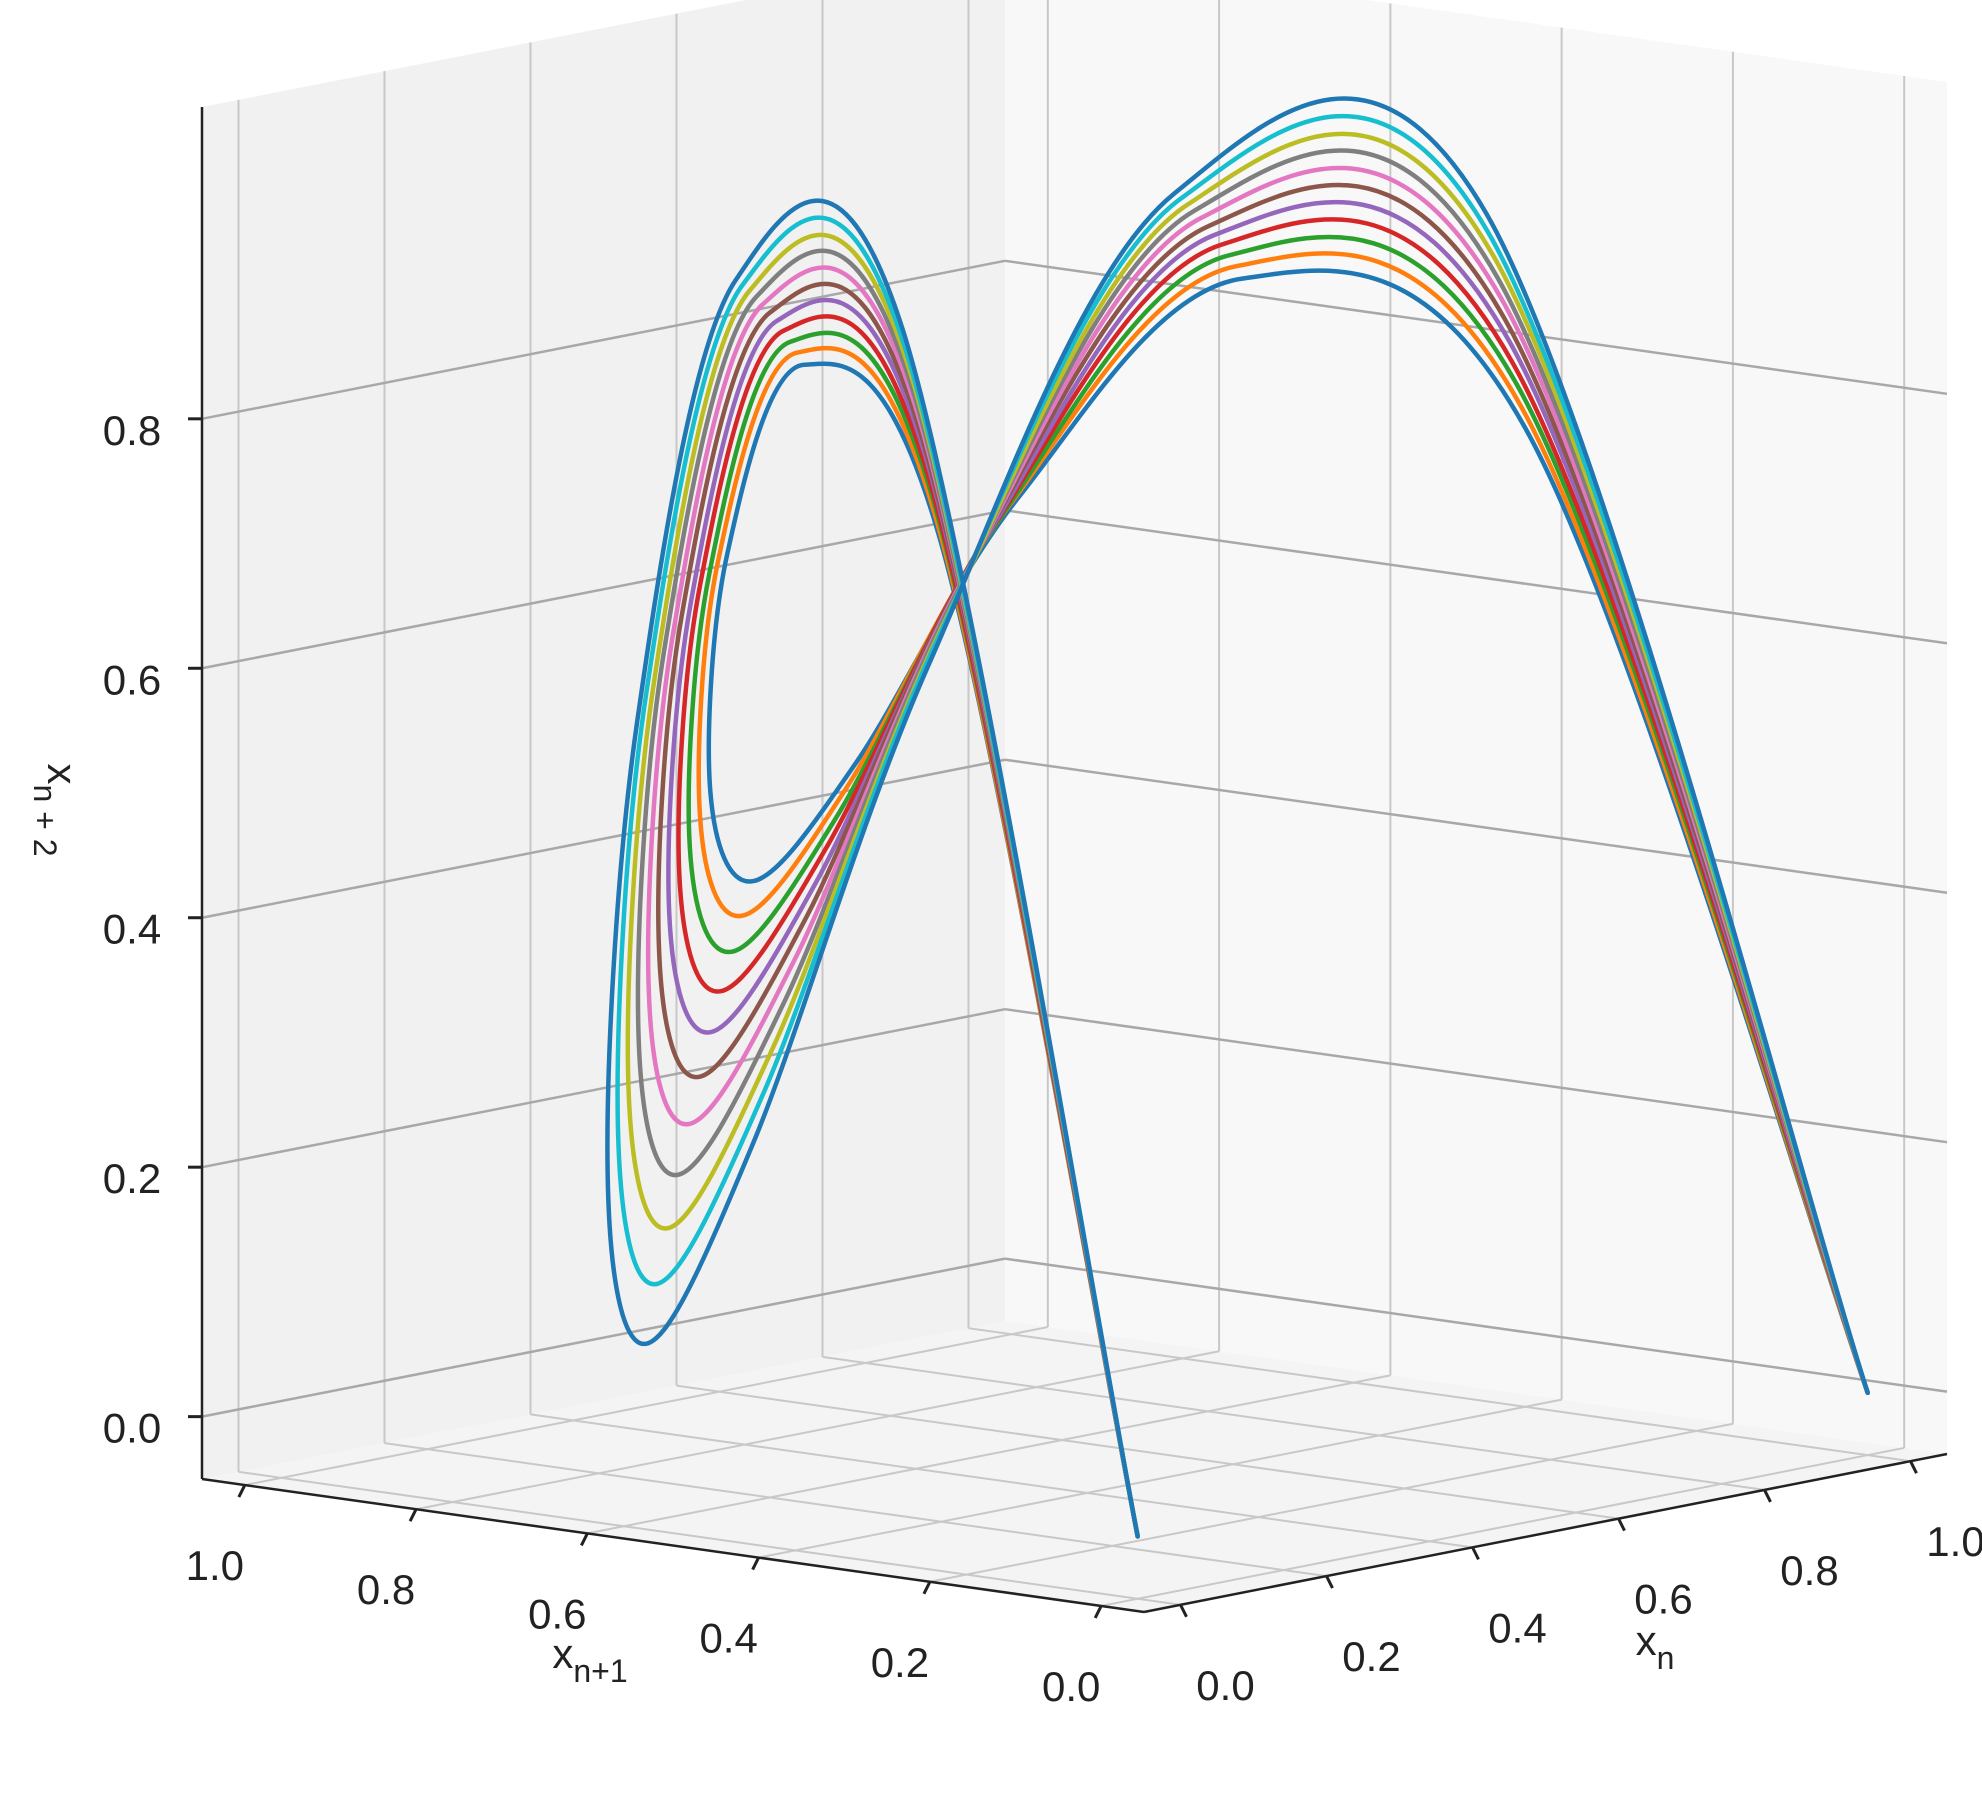 The image size is (1982, 1807). What do you see at coordinates (557, 1613) in the screenshot?
I see `y-tick-label: 0.6` at bounding box center [557, 1613].